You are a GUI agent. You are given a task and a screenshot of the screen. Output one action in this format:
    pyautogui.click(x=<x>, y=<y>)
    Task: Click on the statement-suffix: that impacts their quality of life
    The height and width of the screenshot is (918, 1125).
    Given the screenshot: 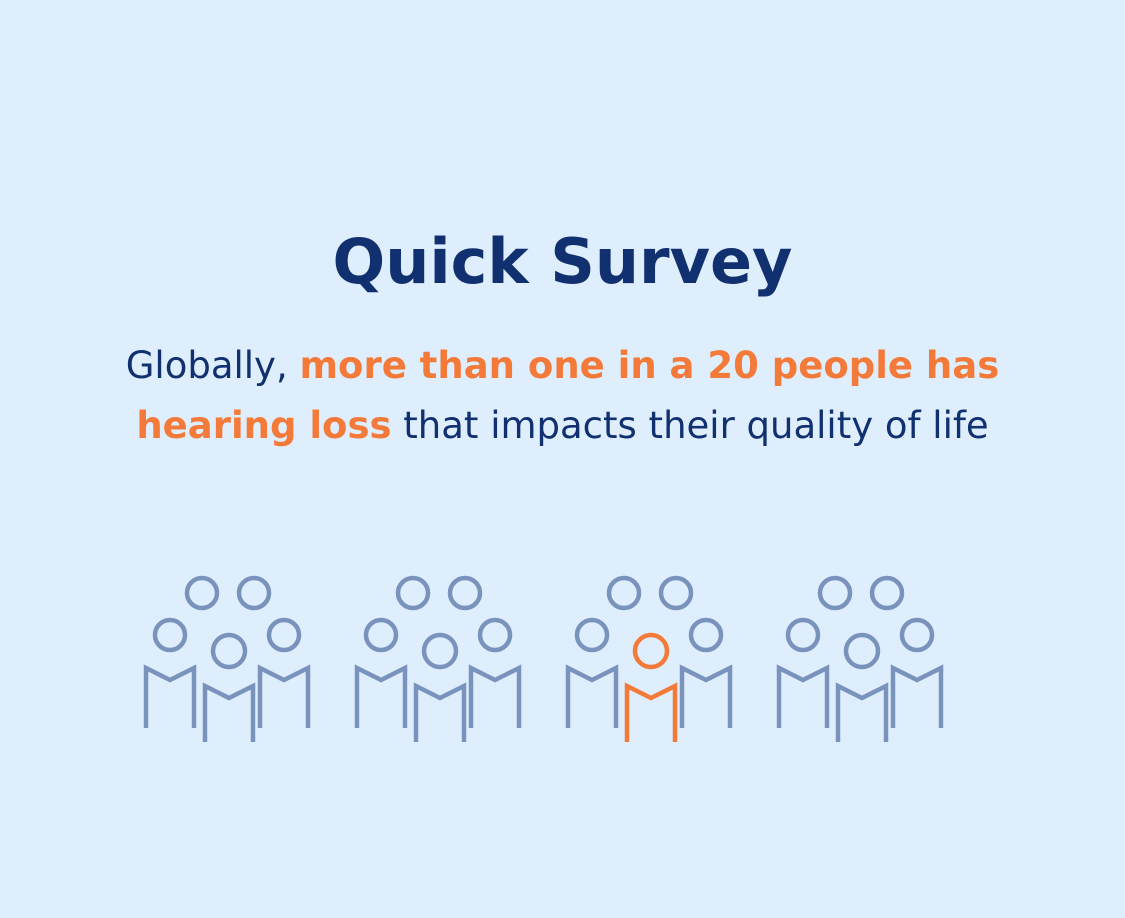 What is the action you would take?
    pyautogui.click(x=690, y=425)
    